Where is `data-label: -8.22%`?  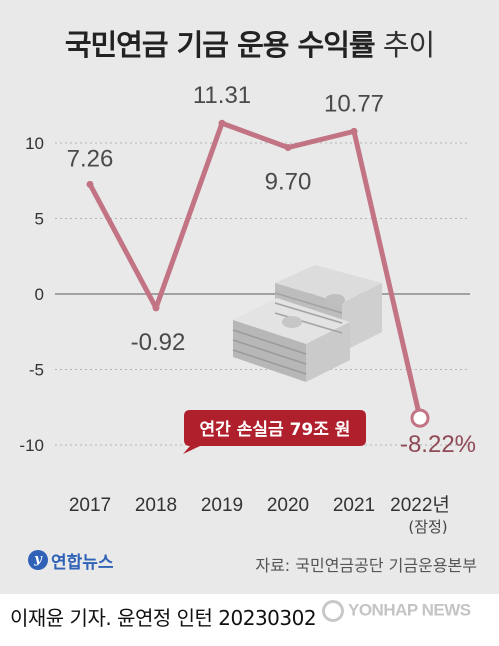 data-label: -8.22% is located at coordinates (438, 444).